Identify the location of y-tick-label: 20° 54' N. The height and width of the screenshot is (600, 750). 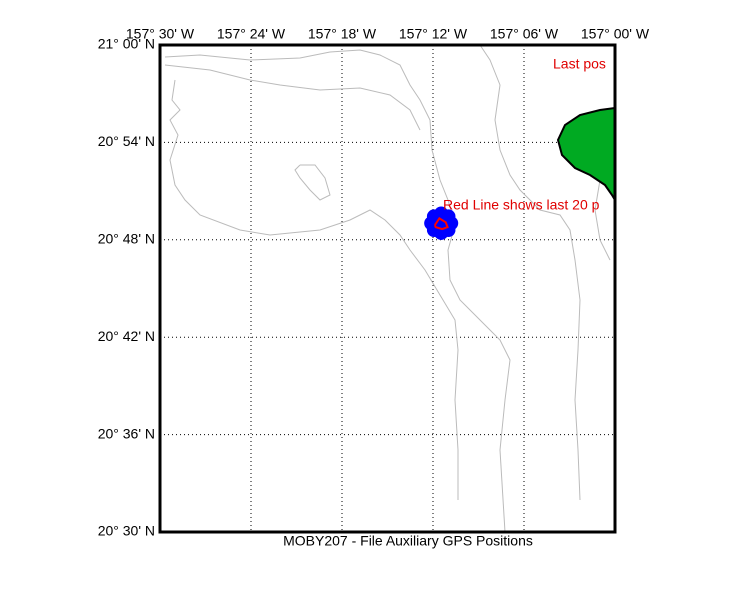
(126, 141).